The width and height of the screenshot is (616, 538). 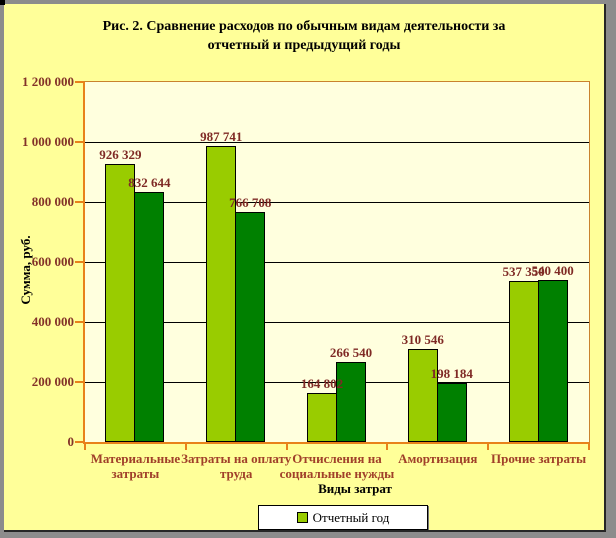 I want to click on bar-value-label: 766 708, so click(x=250, y=202).